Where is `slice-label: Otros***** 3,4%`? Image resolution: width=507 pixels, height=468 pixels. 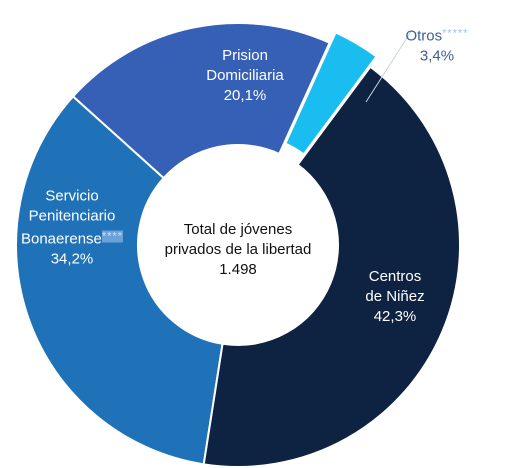 slice-label: Otros***** 3,4% is located at coordinates (437, 45).